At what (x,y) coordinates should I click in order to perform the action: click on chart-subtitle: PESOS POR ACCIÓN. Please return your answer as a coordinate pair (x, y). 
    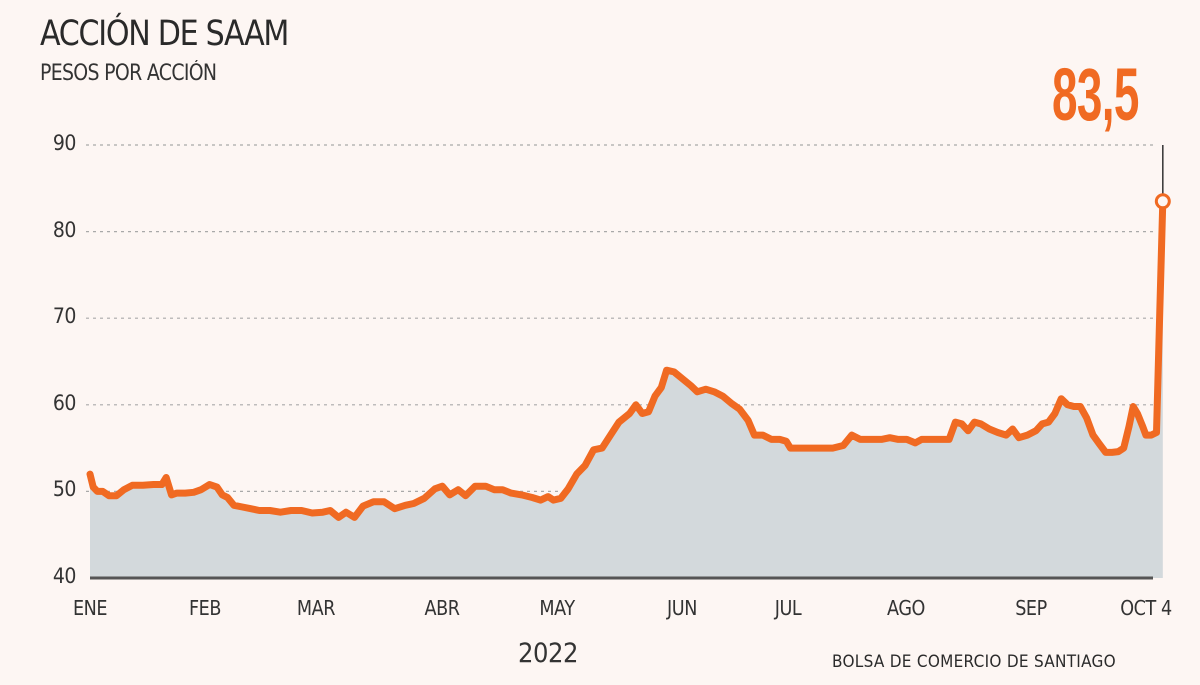
    Looking at the image, I should click on (128, 73).